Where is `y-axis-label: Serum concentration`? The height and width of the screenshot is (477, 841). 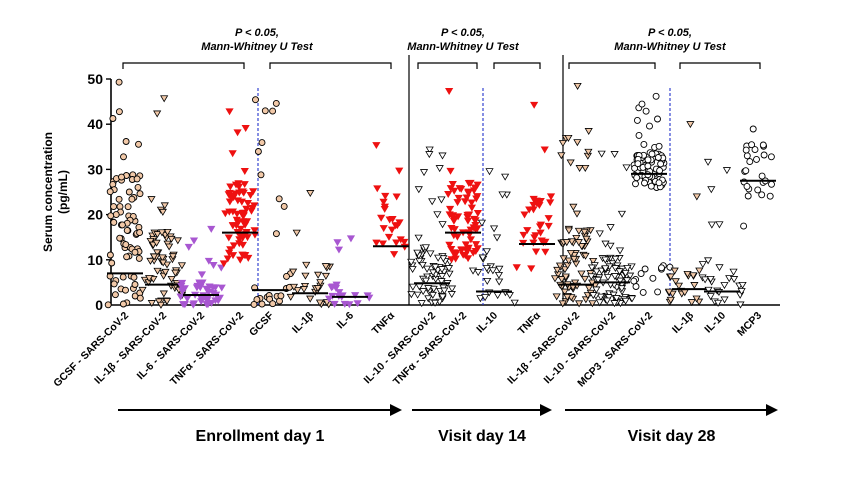
y-axis-label: Serum concentration is located at coordinates (48, 192).